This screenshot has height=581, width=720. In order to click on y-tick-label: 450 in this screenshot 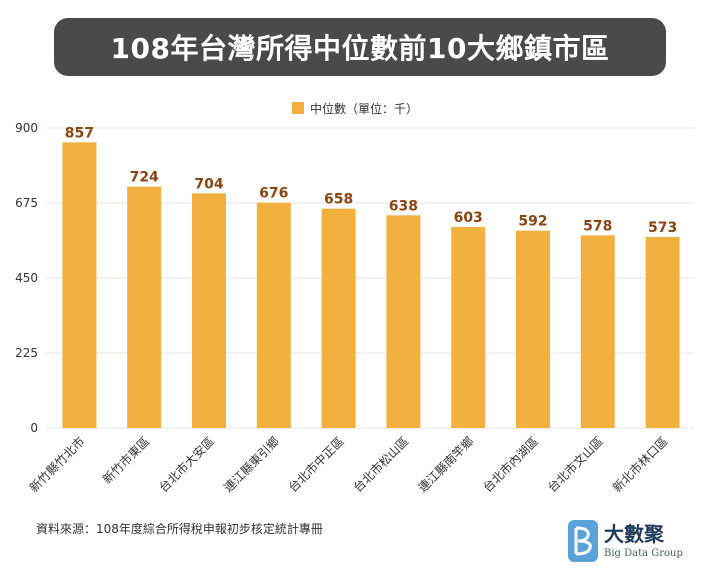, I will do `click(26, 278)`.